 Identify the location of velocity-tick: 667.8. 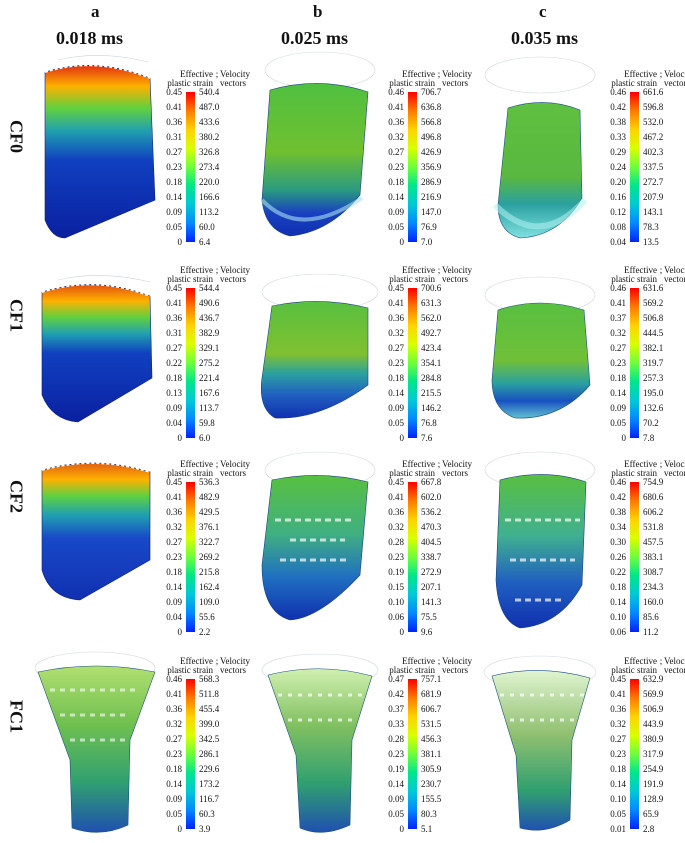
(431, 482).